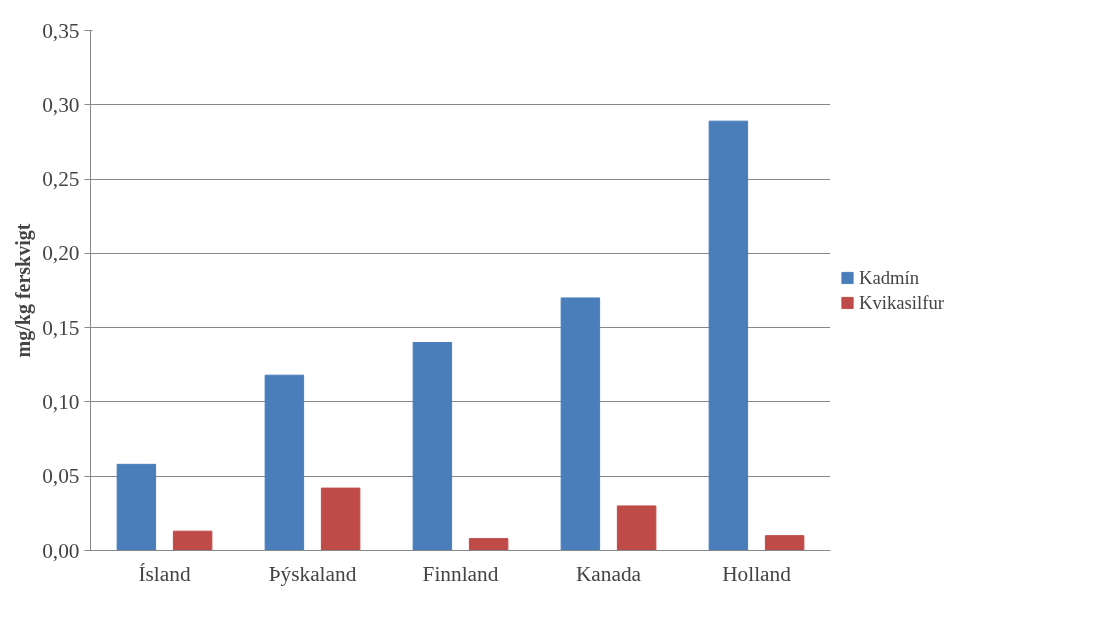 The width and height of the screenshot is (1106, 631). What do you see at coordinates (312, 573) in the screenshot?
I see `x-tick-label: Þýskaland` at bounding box center [312, 573].